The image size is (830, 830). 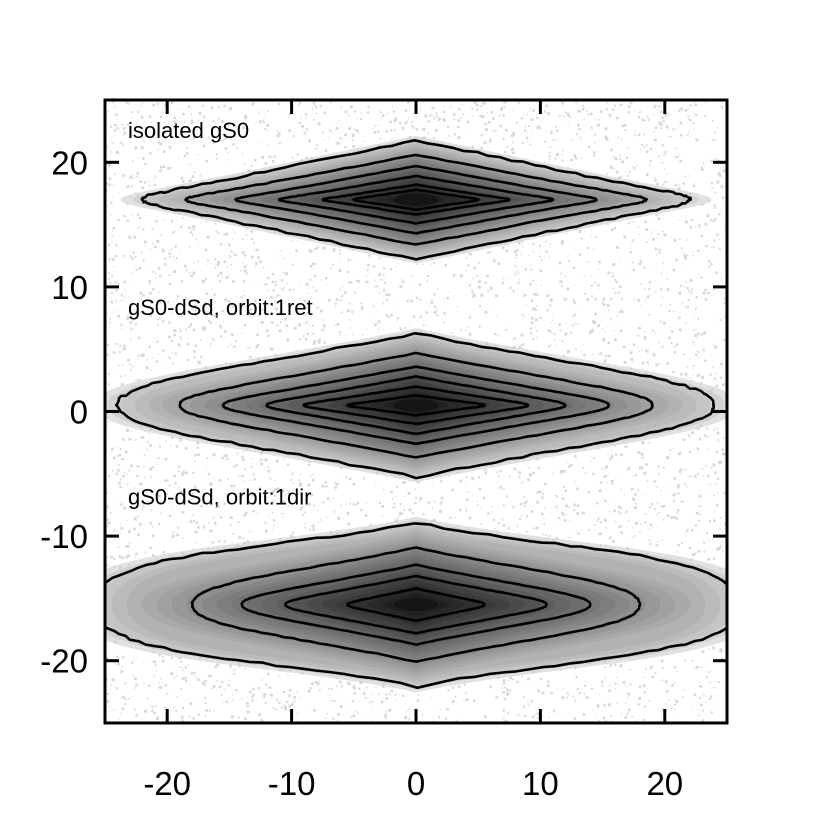 What do you see at coordinates (219, 496) in the screenshot?
I see `panel-label: gS0-dSd, orbit:1dir` at bounding box center [219, 496].